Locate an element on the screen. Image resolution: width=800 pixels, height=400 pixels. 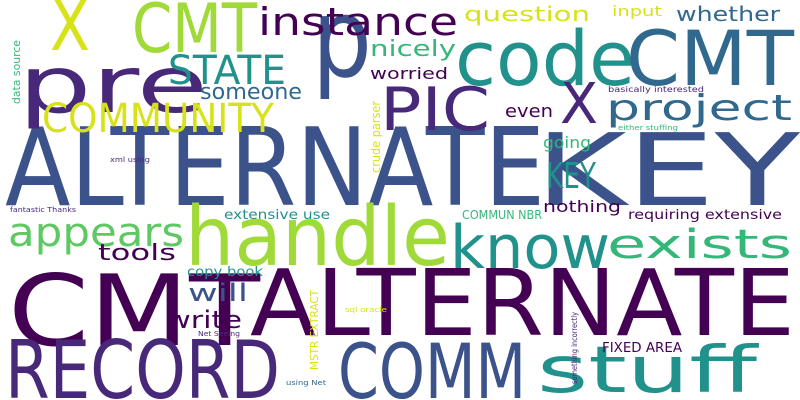
word-nicely-30: nicely is located at coordinates (413, 49).